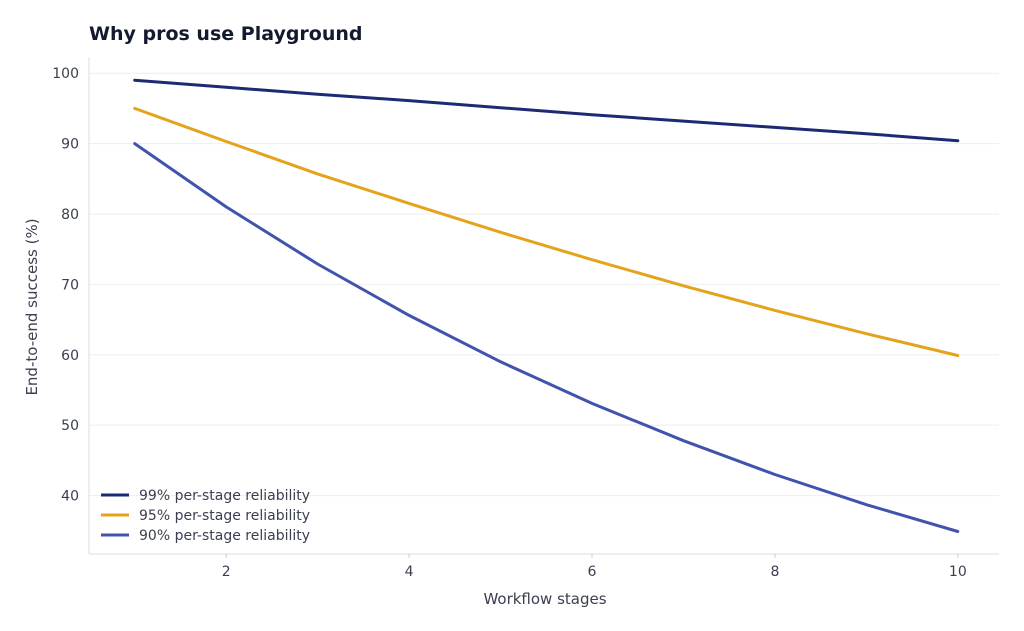 Image resolution: width=1024 pixels, height=631 pixels. I want to click on x-axis-ticks: 2 4 6 8 10, so click(594, 567).